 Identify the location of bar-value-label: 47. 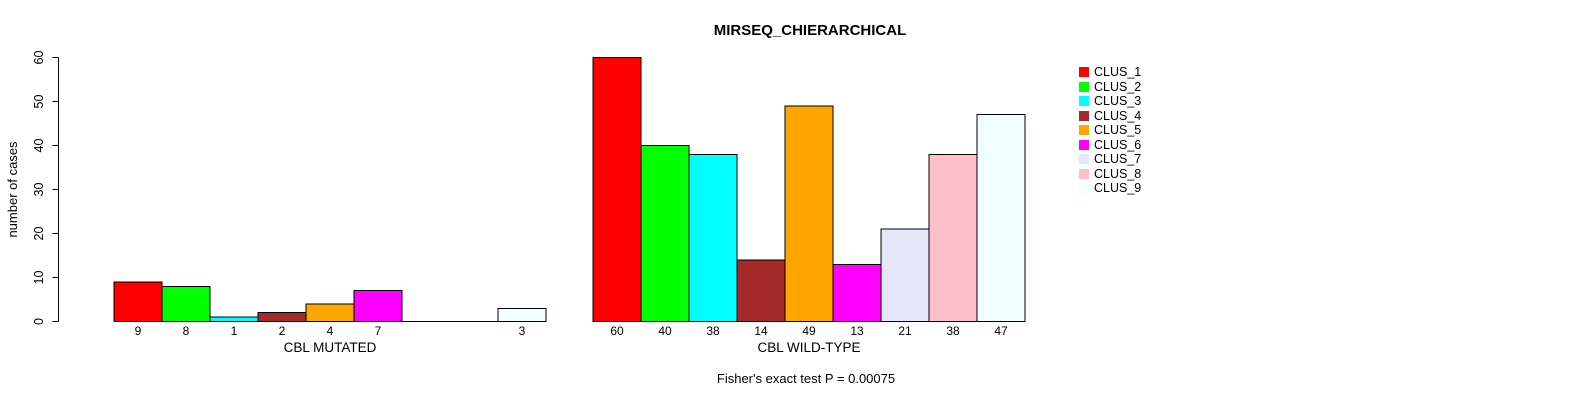
(1001, 331).